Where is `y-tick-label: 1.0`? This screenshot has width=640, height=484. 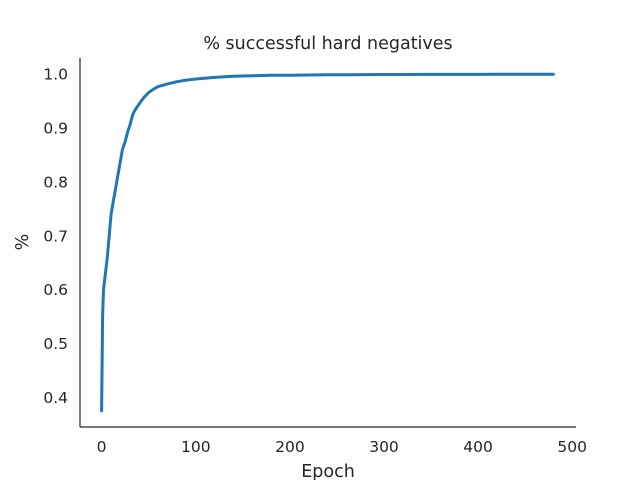 y-tick-label: 1.0 is located at coordinates (55, 75).